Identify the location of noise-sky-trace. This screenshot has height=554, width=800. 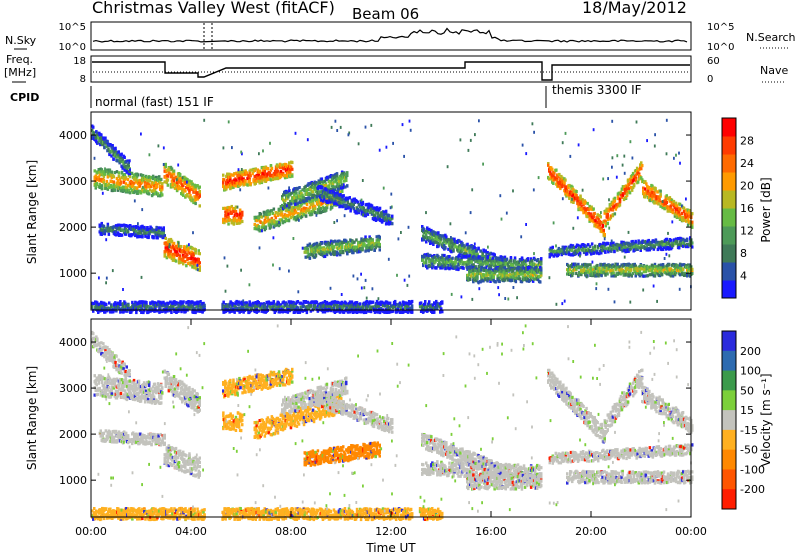
(390, 35).